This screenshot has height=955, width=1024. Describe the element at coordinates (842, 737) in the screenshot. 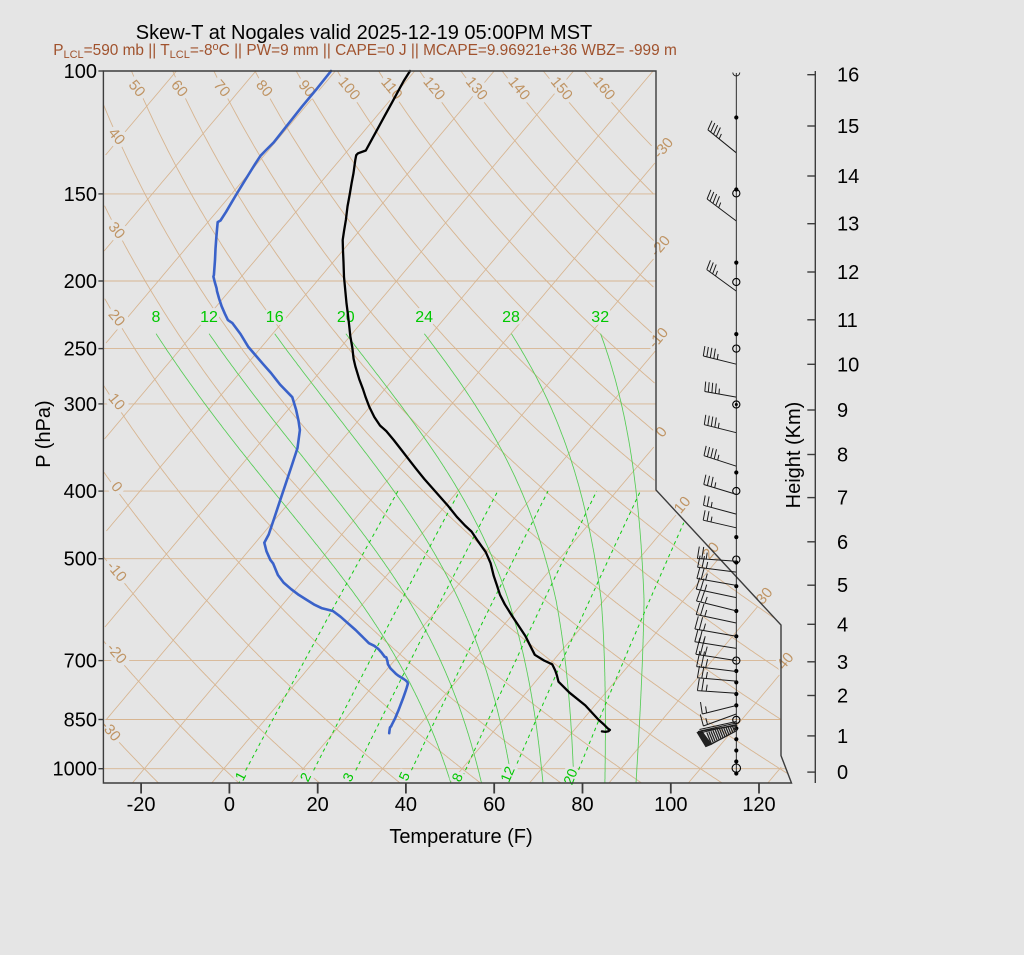

I see `svg-text: 1` at that location.